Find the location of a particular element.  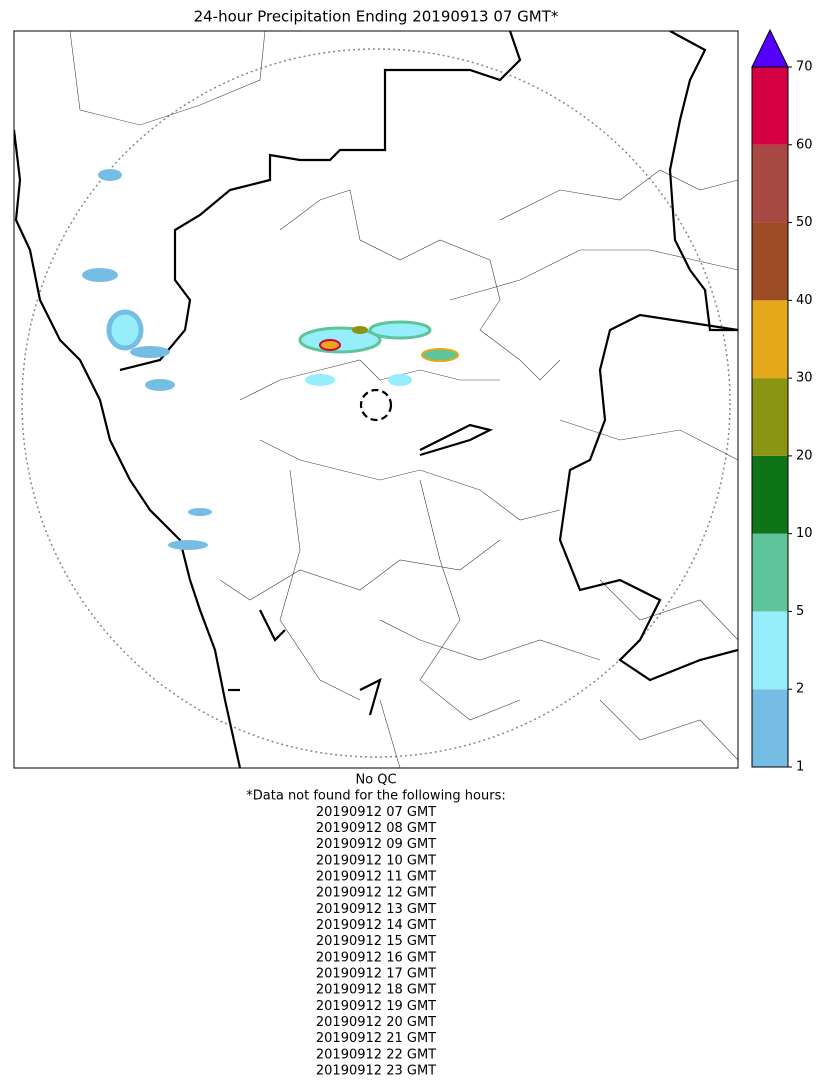

footnote-line: 20190912 18 GMT is located at coordinates (376, 990).